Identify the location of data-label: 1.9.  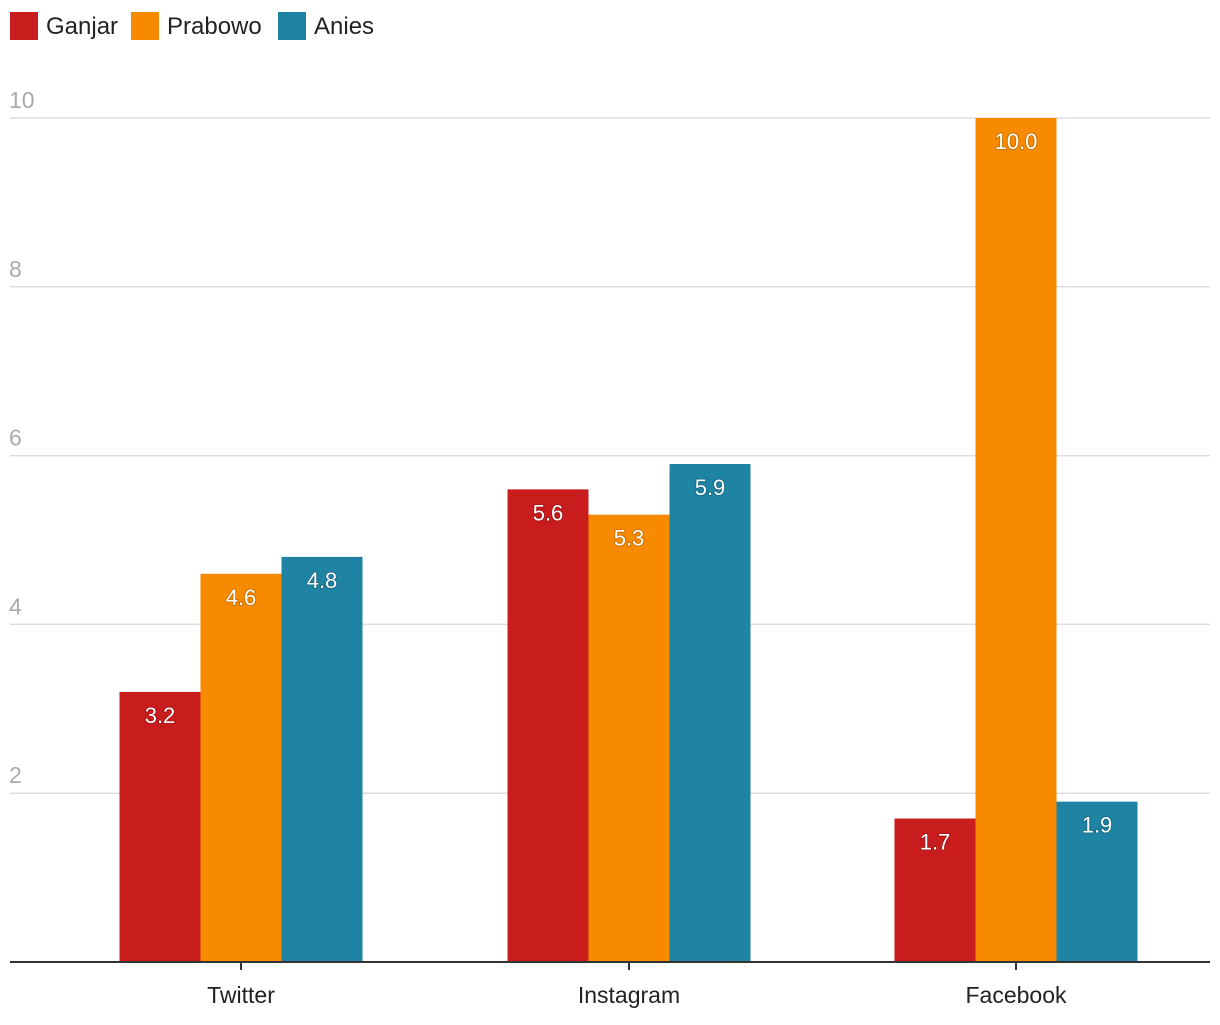
(1097, 825).